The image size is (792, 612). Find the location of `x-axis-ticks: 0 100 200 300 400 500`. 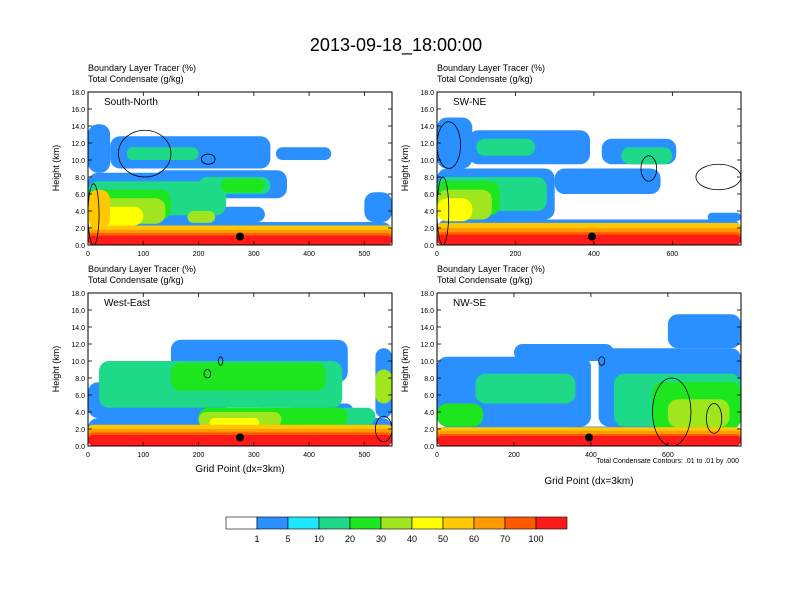

x-axis-ticks: 0 100 200 300 400 500 is located at coordinates (228, 376).